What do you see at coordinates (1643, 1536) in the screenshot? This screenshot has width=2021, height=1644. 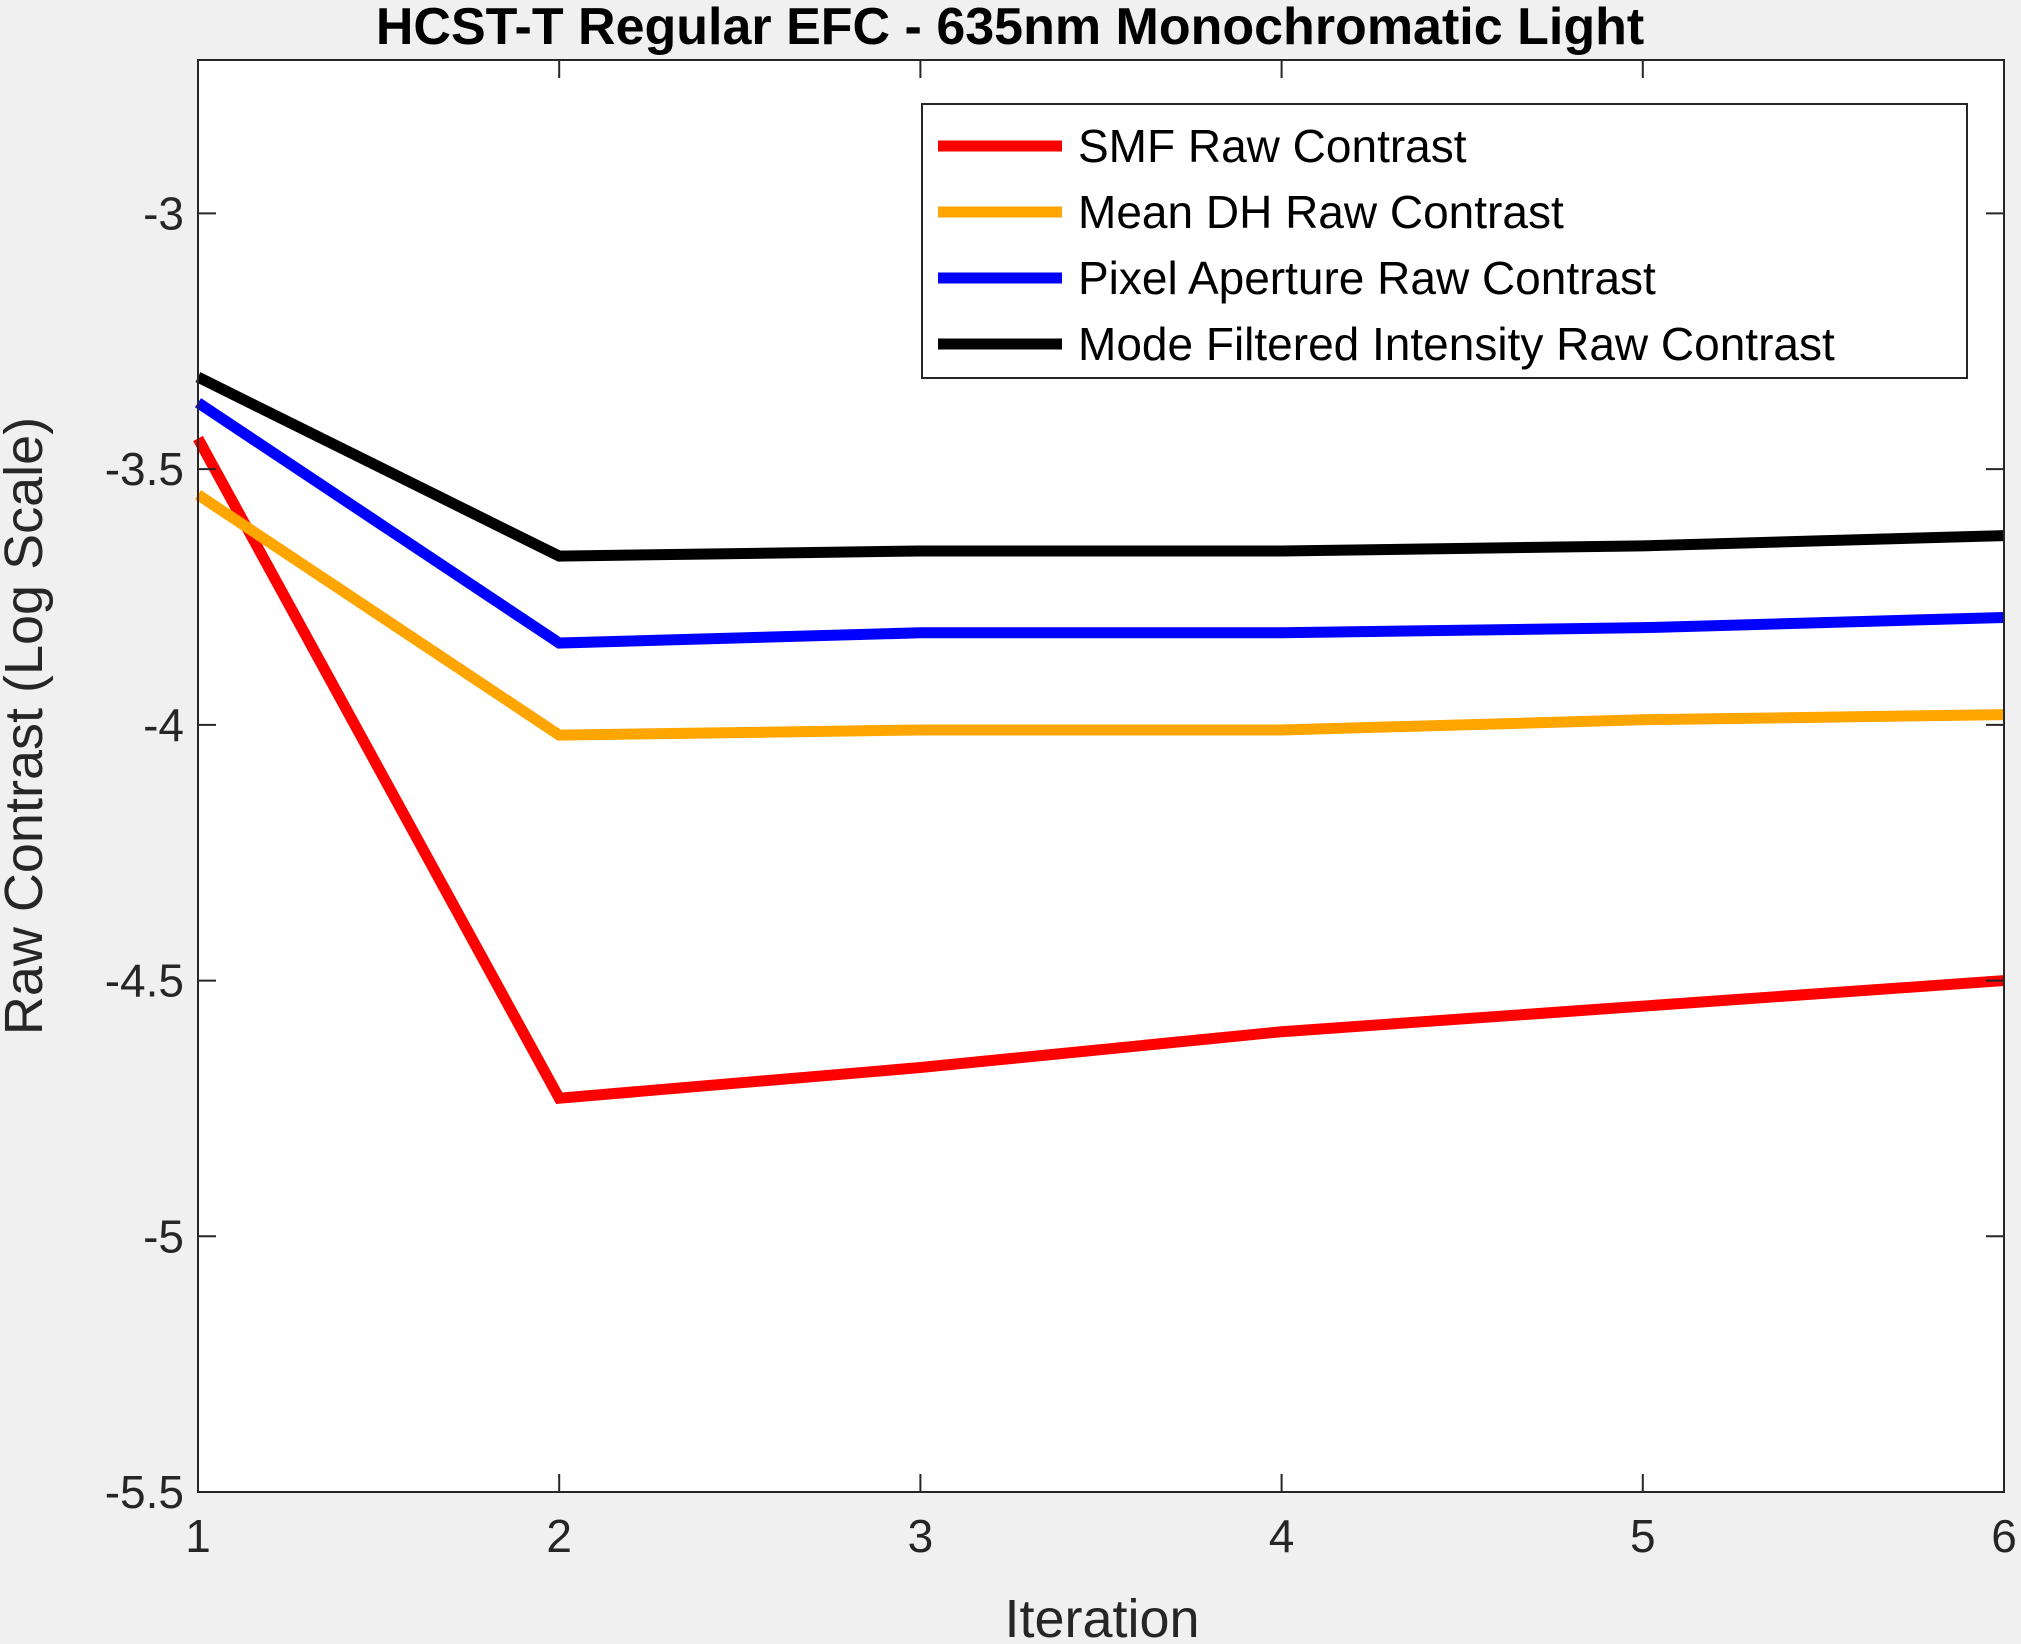 I see `x-tick-label: 5` at bounding box center [1643, 1536].